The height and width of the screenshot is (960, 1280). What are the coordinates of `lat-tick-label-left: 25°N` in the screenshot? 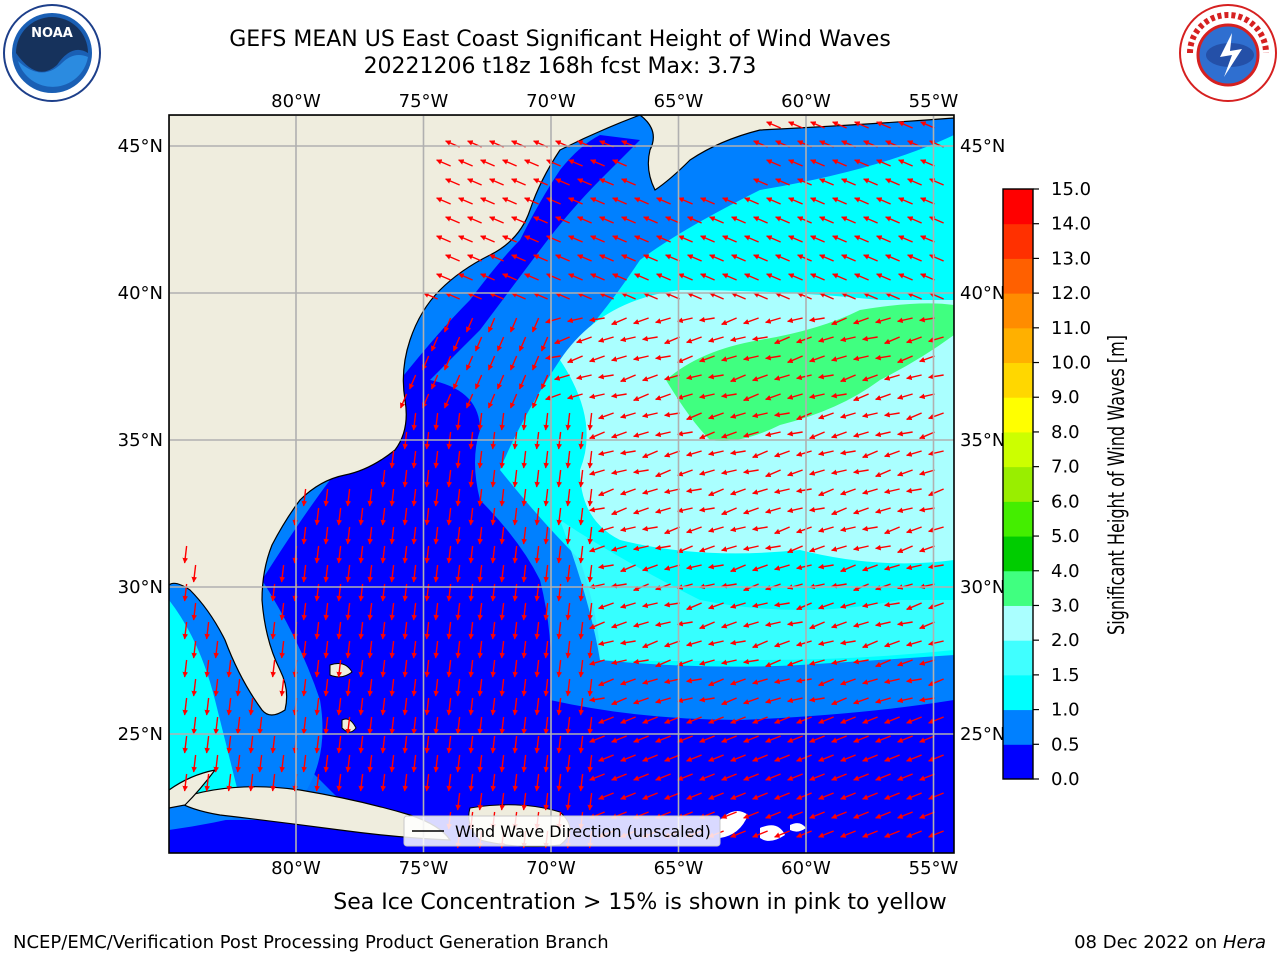 It's located at (140, 734).